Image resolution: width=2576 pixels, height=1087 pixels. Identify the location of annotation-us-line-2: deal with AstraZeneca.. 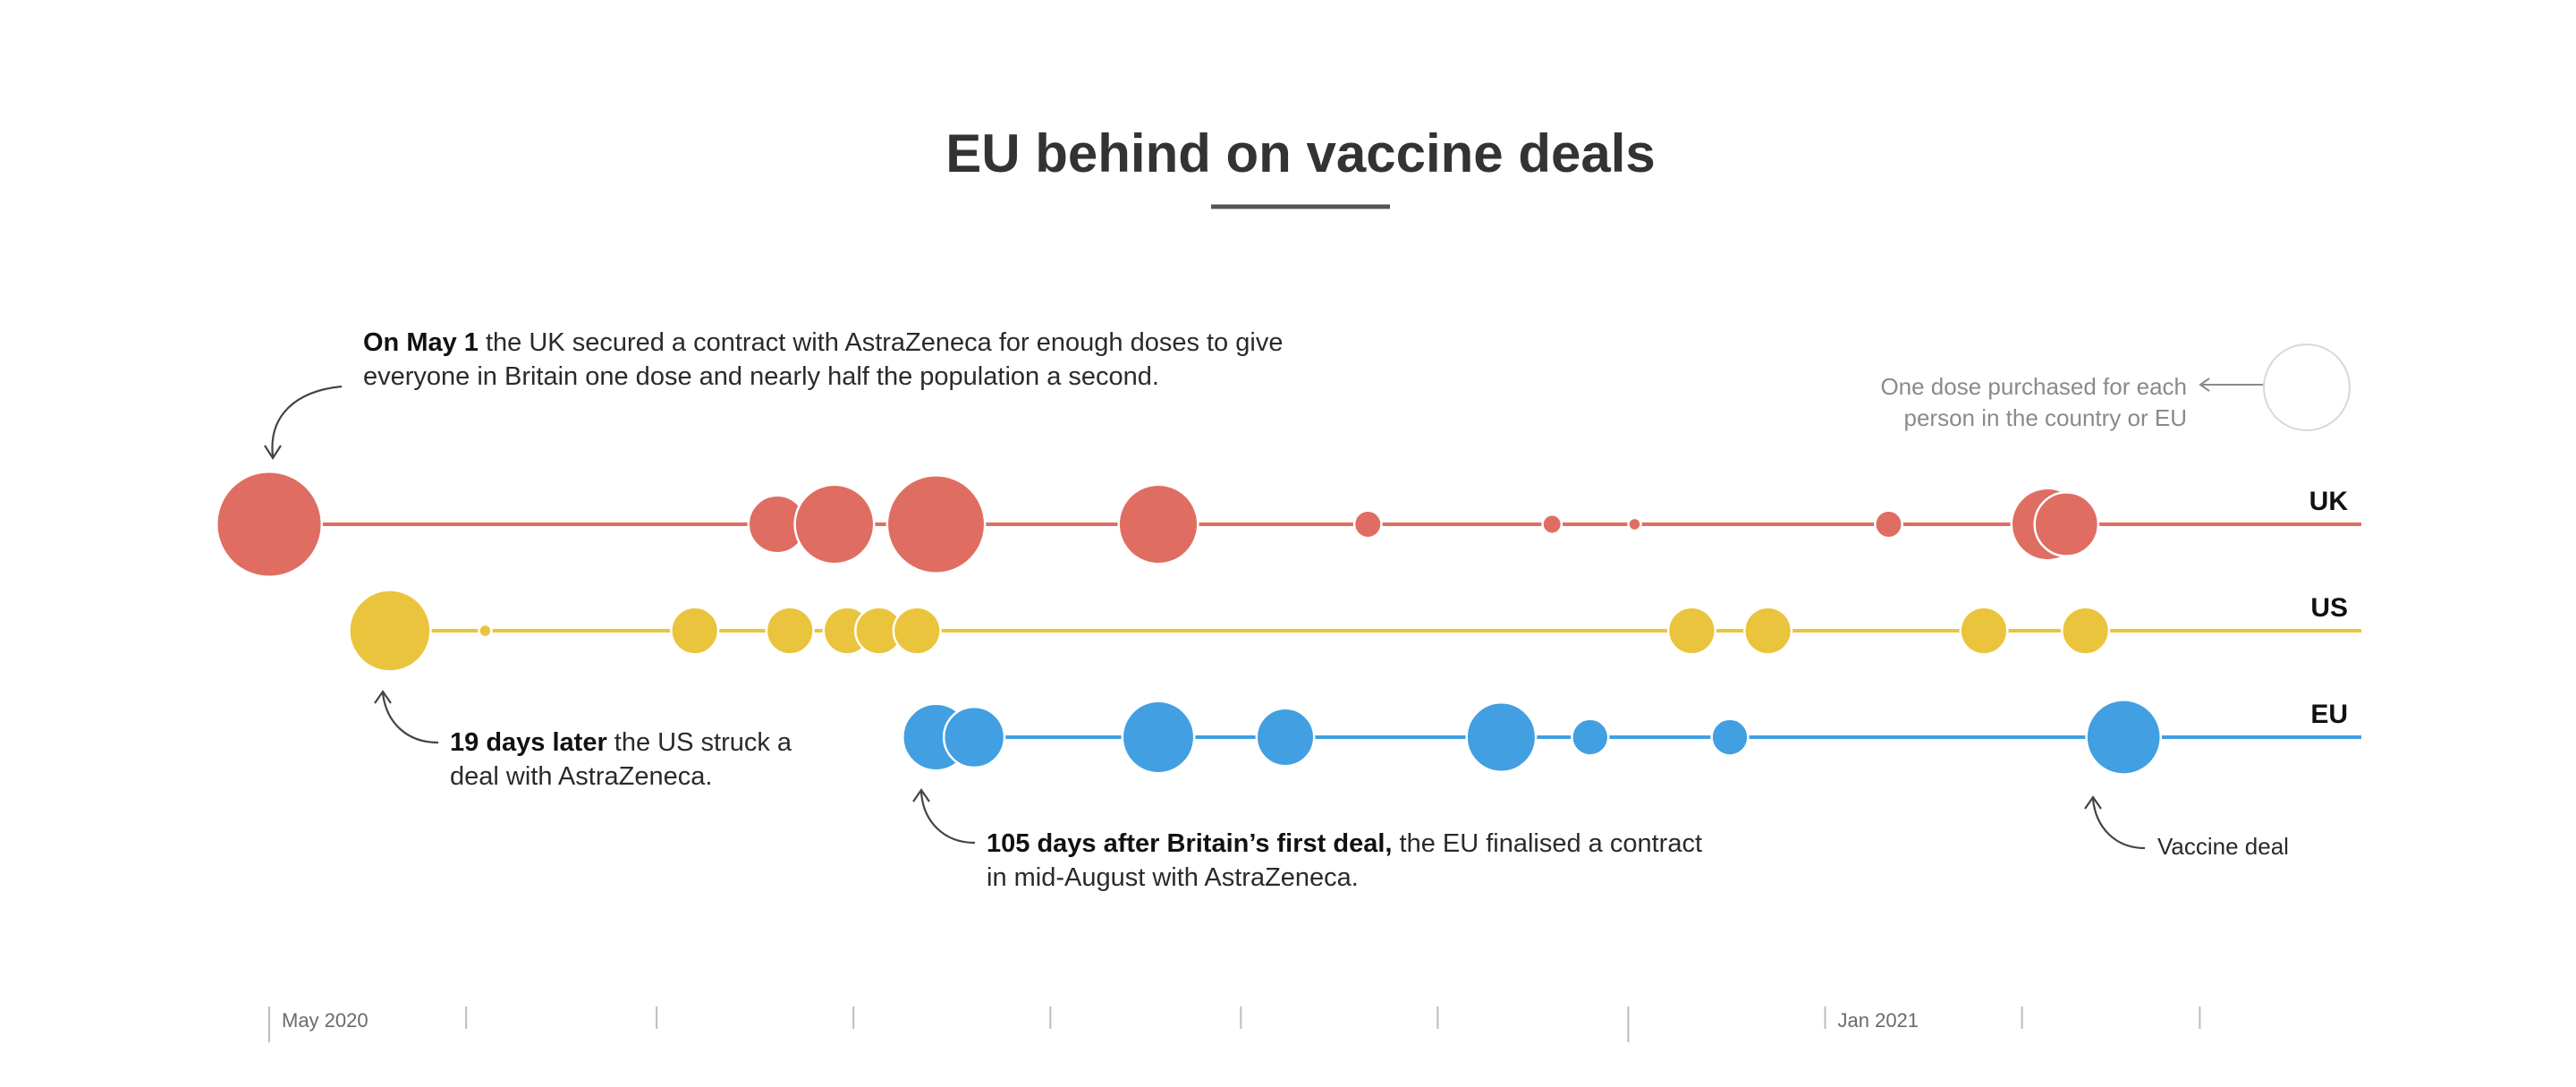
(581, 776).